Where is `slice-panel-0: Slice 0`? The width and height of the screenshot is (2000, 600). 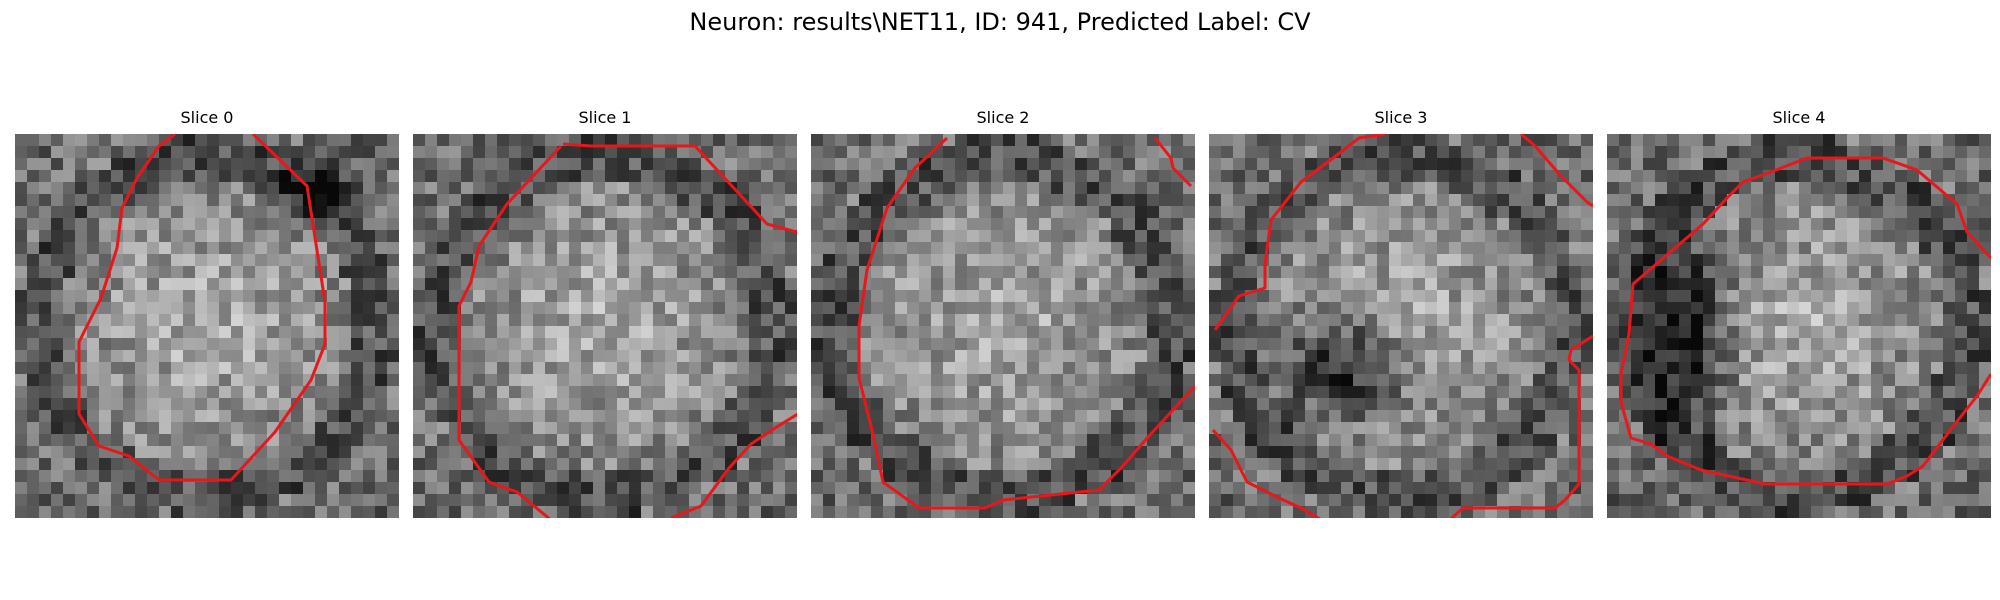 slice-panel-0: Slice 0 is located at coordinates (207, 313).